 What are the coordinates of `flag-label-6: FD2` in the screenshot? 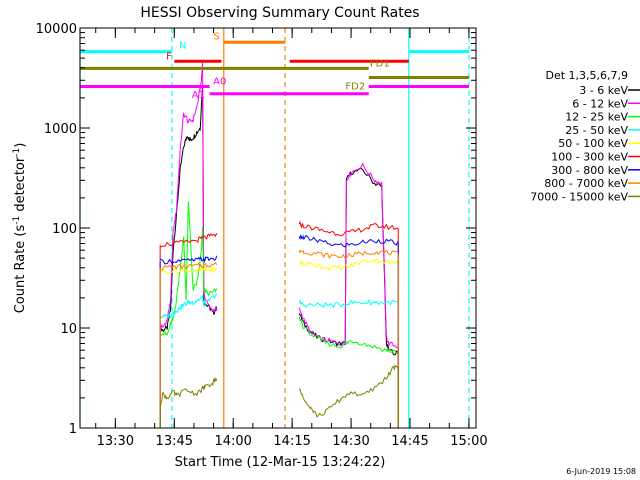 It's located at (355, 86).